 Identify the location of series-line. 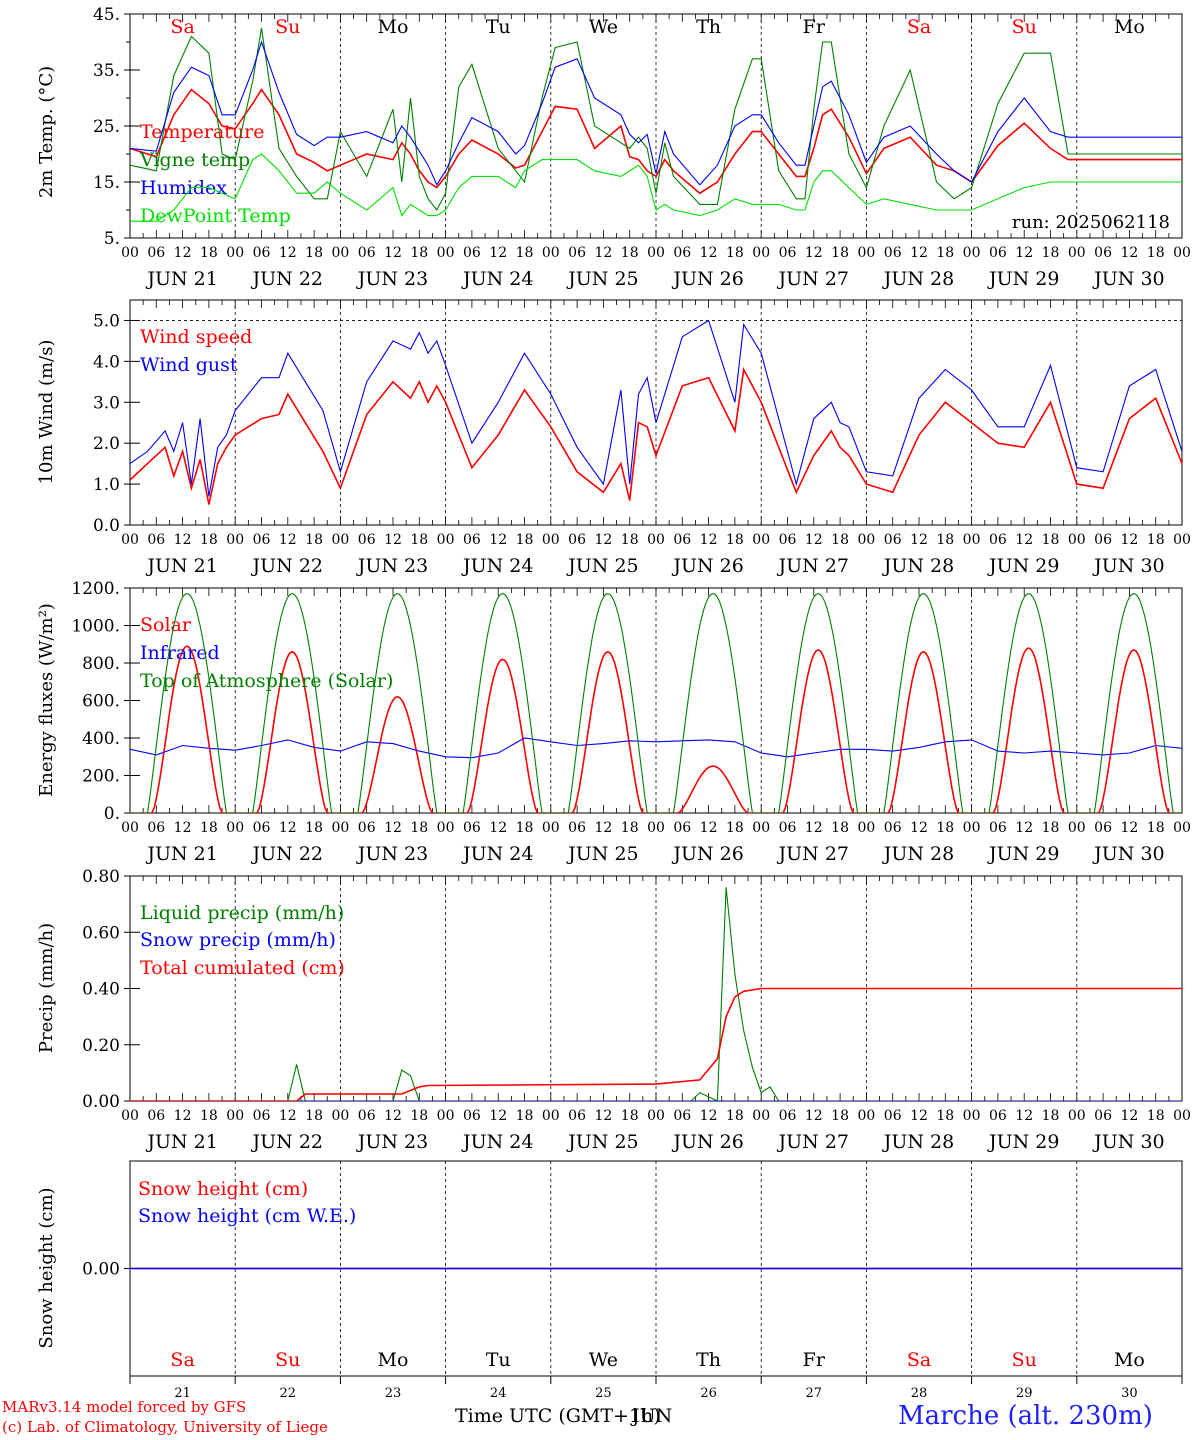
(656, 408).